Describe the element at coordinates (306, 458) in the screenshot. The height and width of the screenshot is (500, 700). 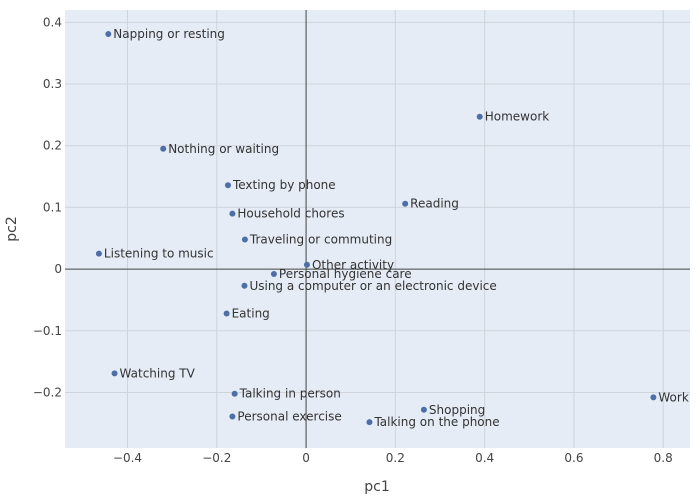
I see `x-tick-label: 0` at that location.